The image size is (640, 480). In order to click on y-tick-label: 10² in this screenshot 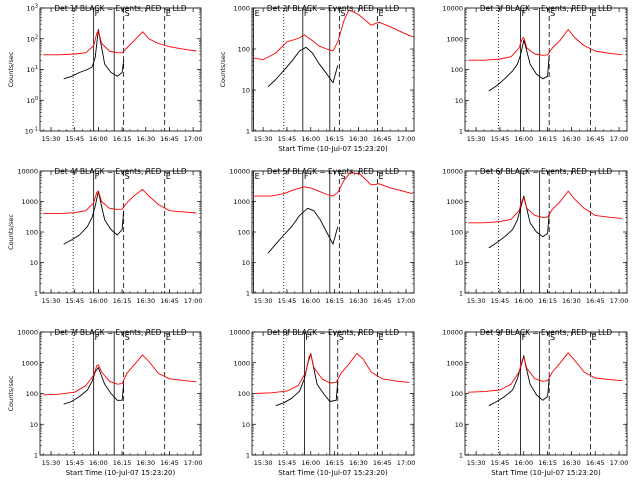, I will do `click(32, 38)`.